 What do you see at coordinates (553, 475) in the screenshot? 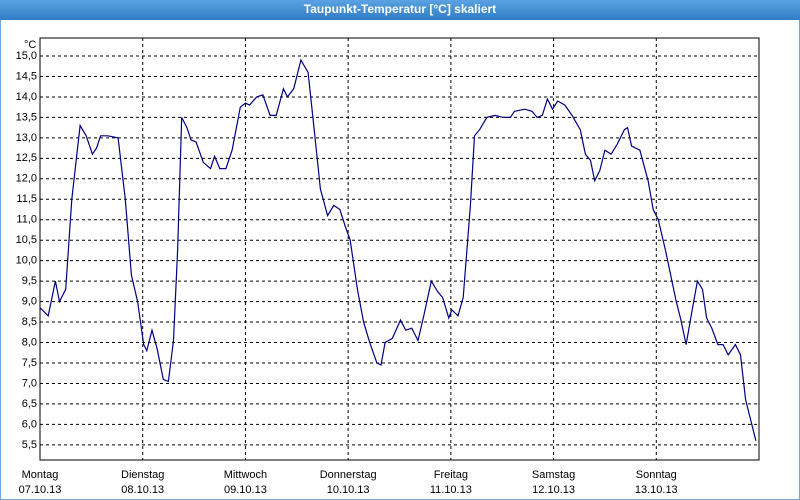
I see `x-tick-label: Samstag` at bounding box center [553, 475].